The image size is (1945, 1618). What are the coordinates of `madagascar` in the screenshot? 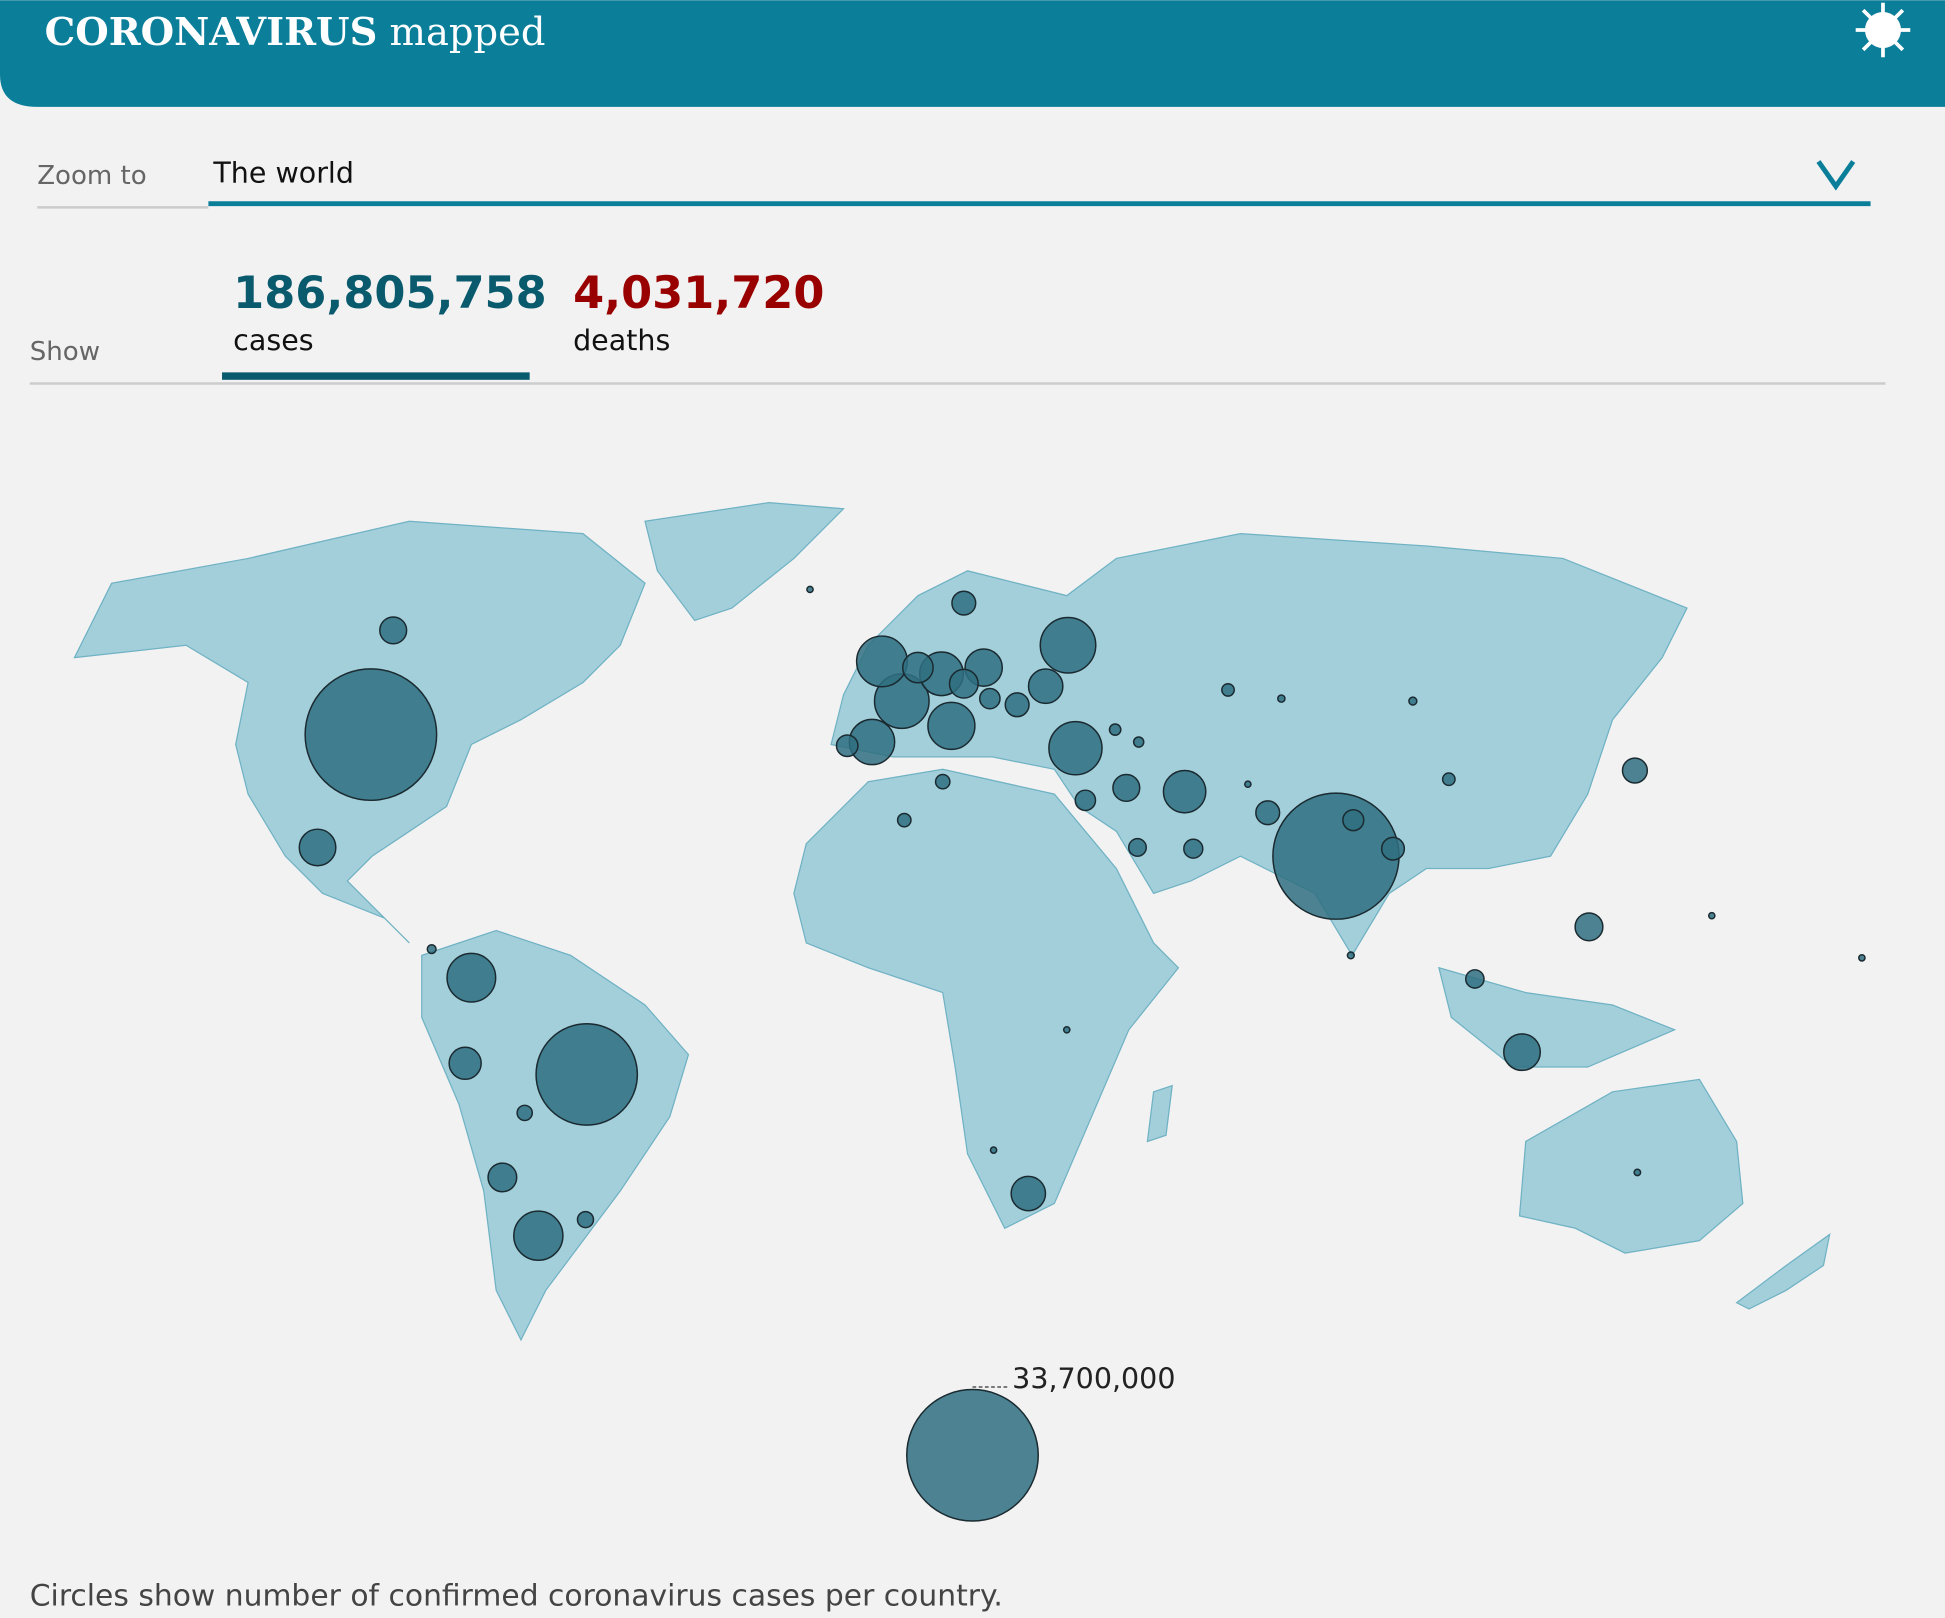 It's located at (1159, 1113).